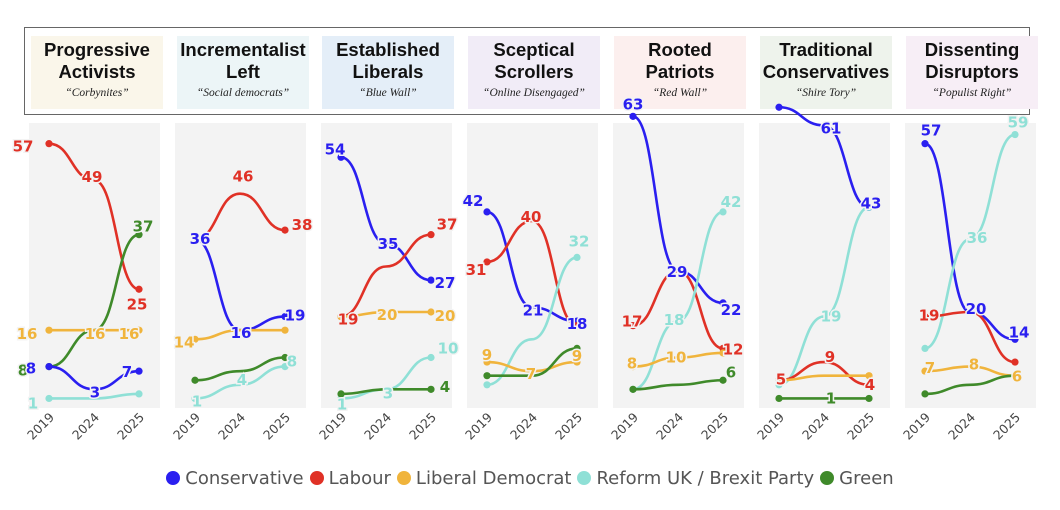 The width and height of the screenshot is (1060, 510). What do you see at coordinates (493, 478) in the screenshot?
I see `legend-label: Liberal Democrat` at bounding box center [493, 478].